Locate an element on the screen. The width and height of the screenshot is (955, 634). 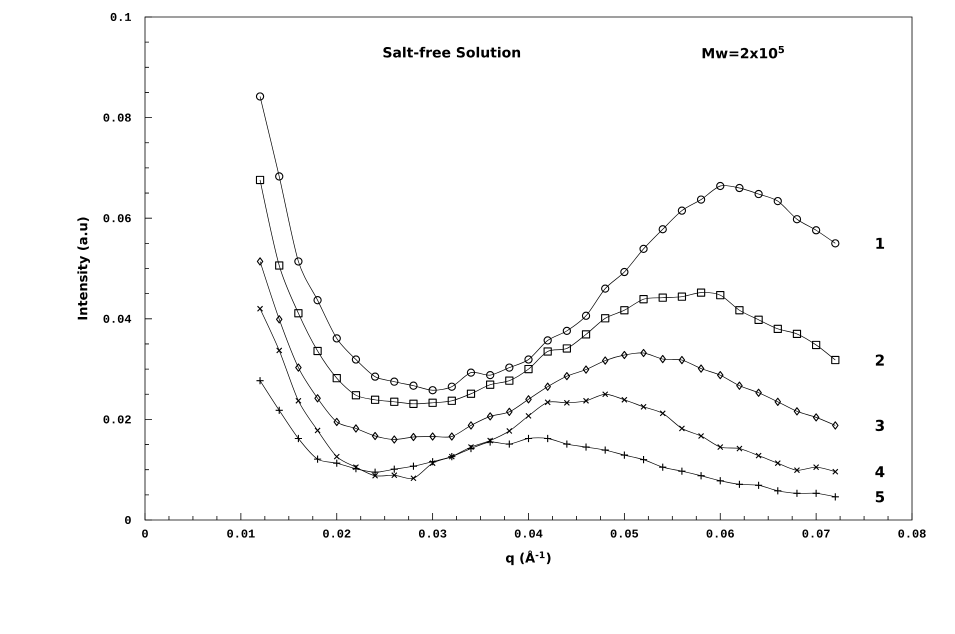
x-tick-label: 0 is located at coordinates (145, 533).